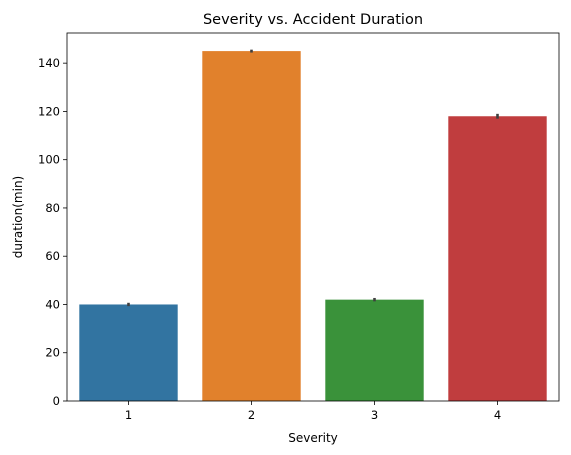 The height and width of the screenshot is (455, 571). Describe the element at coordinates (52, 208) in the screenshot. I see `y-tick-label-80: 80` at that location.